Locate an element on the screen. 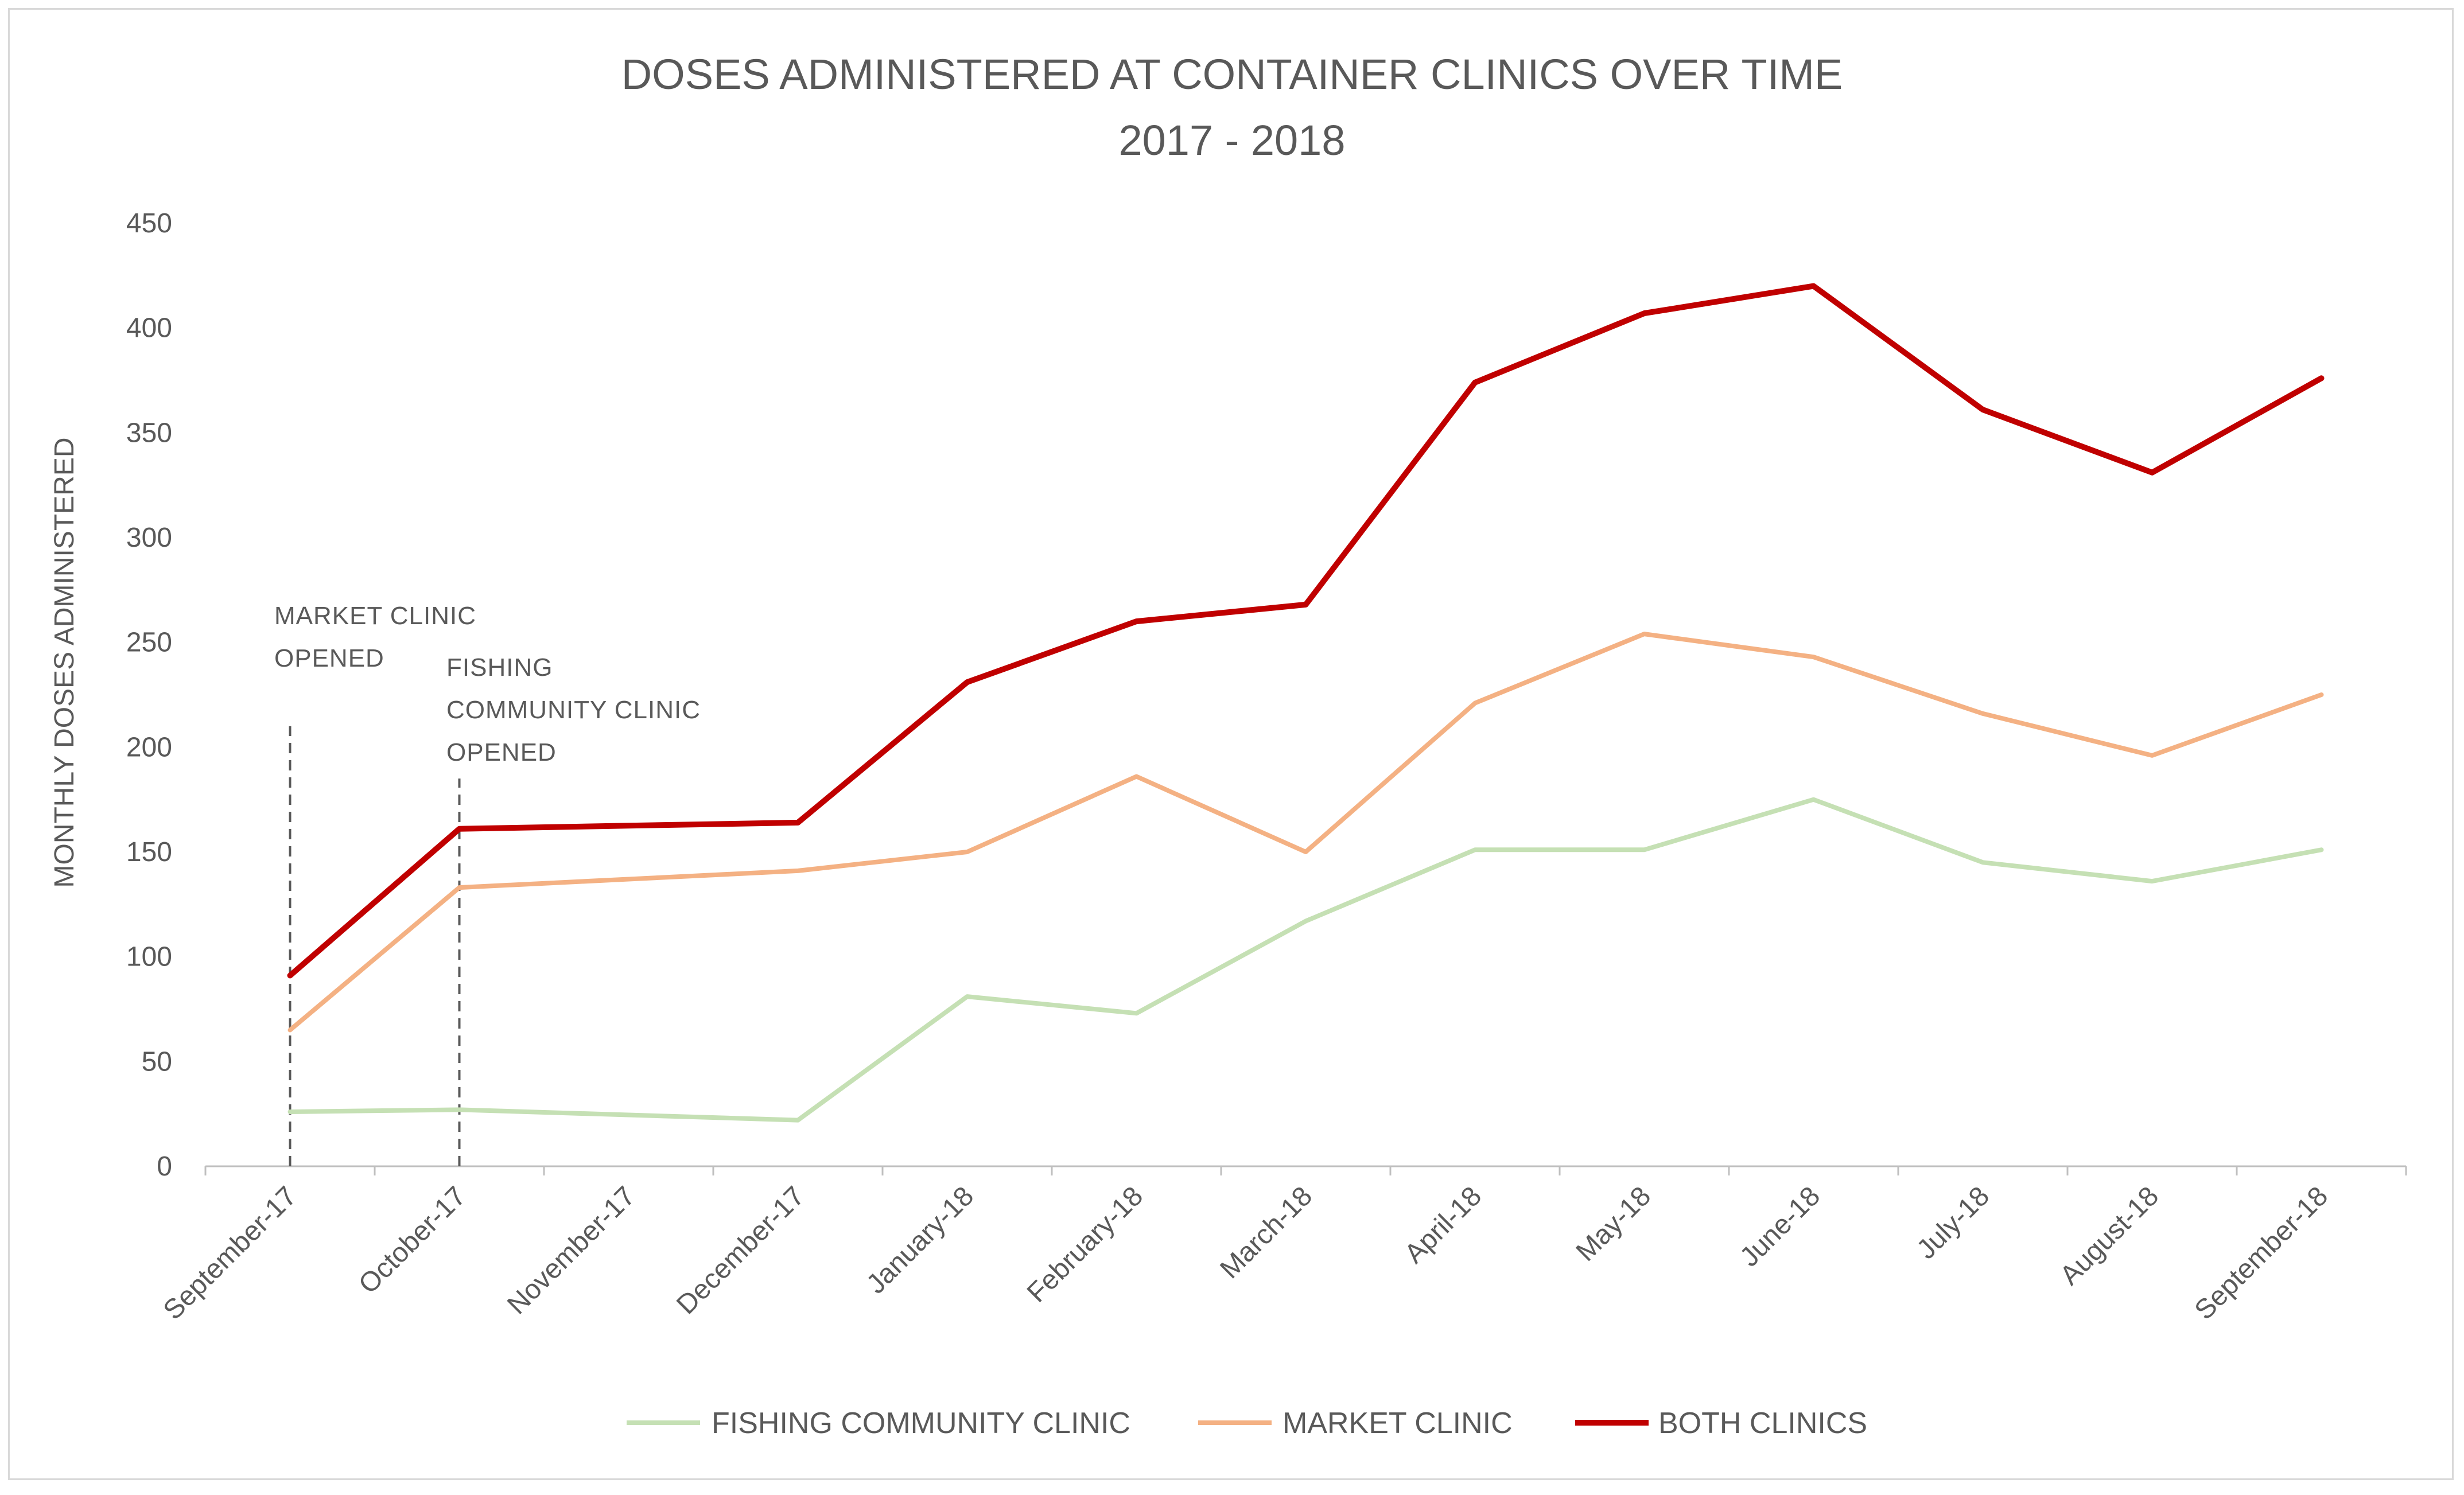 Image resolution: width=2464 pixels, height=1495 pixels. legend-label-both-clinics: BOTH CLINICS is located at coordinates (1762, 1424).